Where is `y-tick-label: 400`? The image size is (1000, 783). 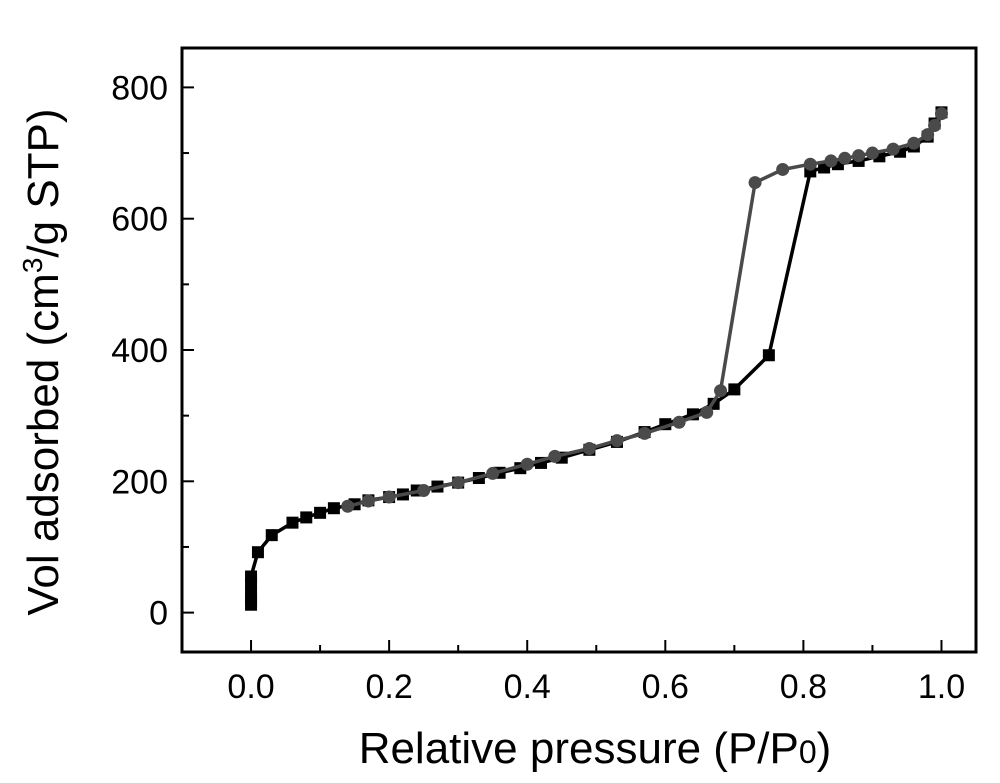 y-tick-label: 400 is located at coordinates (139, 351).